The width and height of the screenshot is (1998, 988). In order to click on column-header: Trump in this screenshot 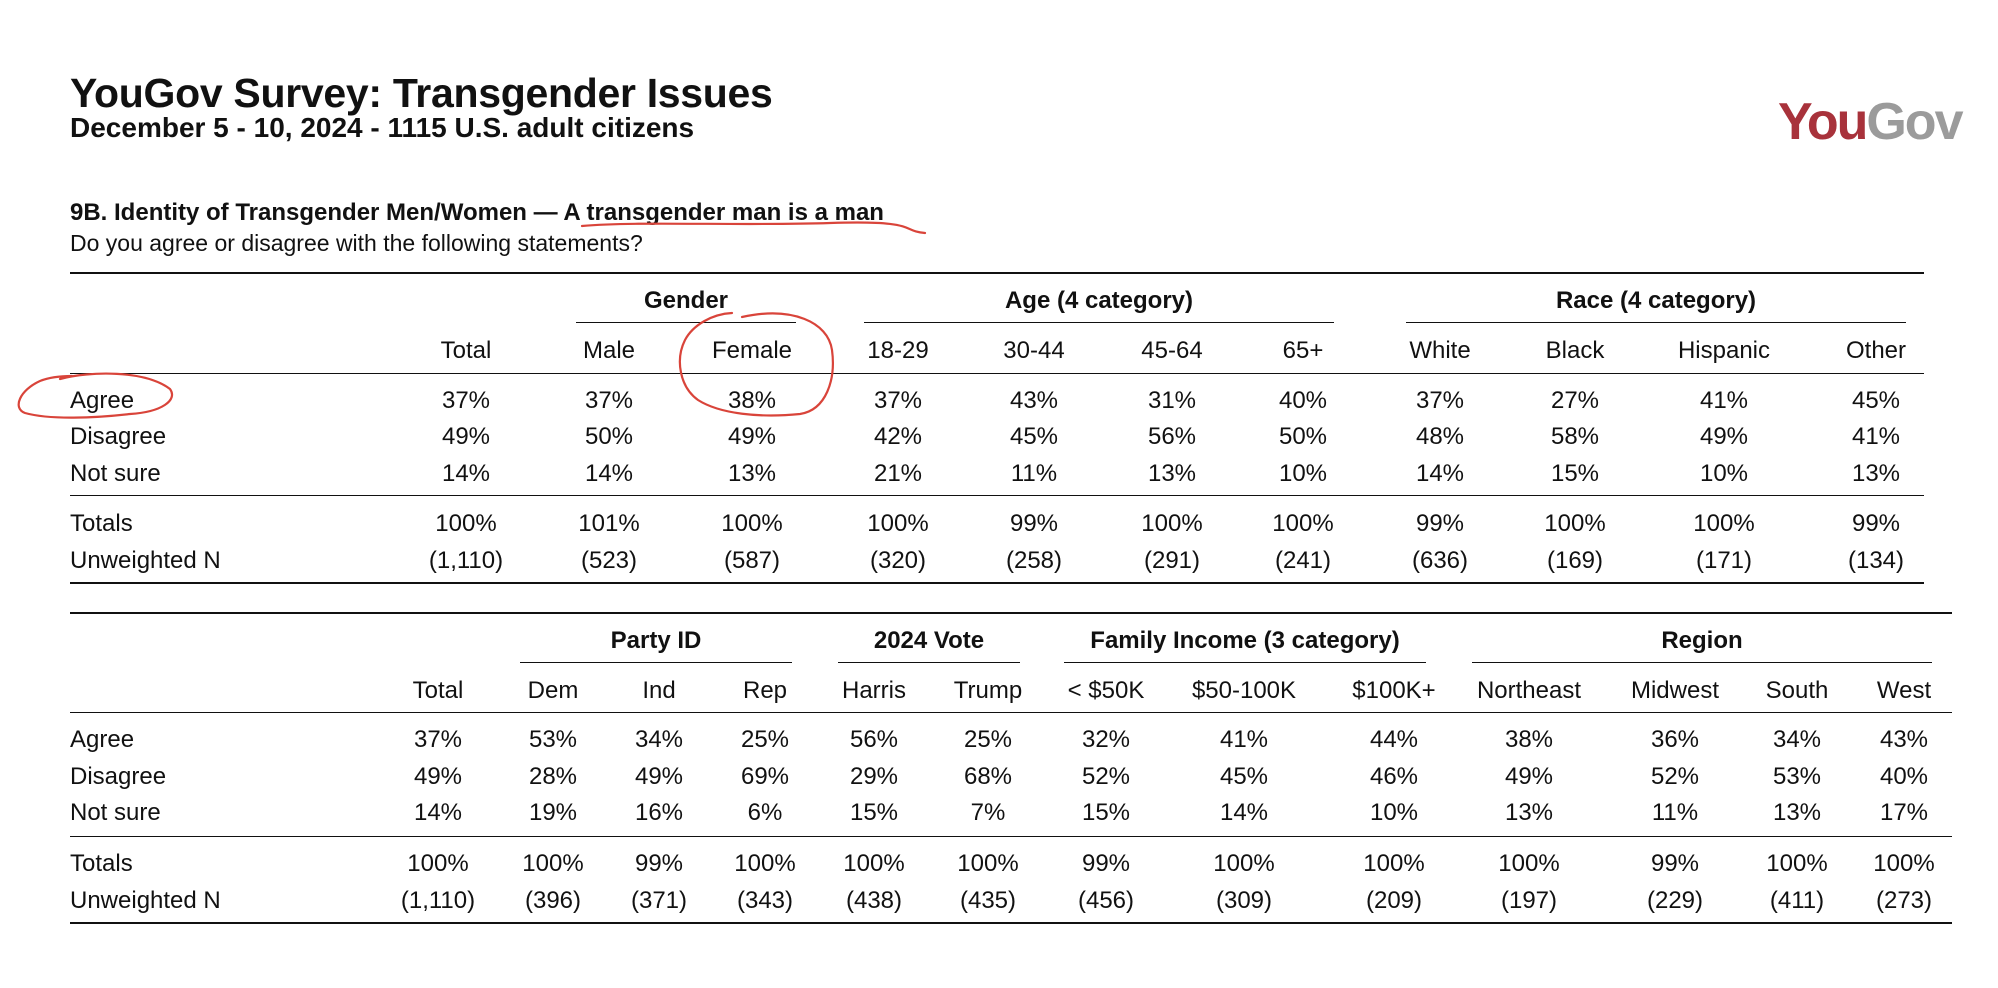, I will do `click(988, 690)`.